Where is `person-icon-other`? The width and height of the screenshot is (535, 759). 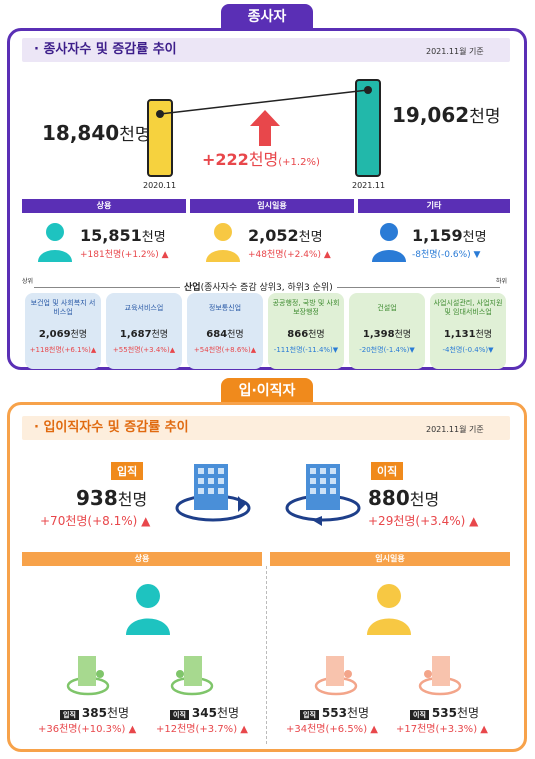 person-icon-other is located at coordinates (389, 242).